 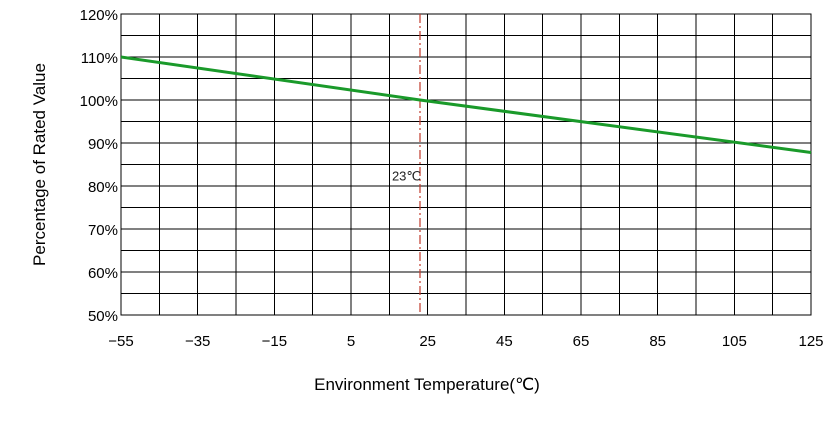 What do you see at coordinates (99, 166) in the screenshot?
I see `y-tick-labels: 50% 60% 70% 80% 90% 100% 110% 120%` at bounding box center [99, 166].